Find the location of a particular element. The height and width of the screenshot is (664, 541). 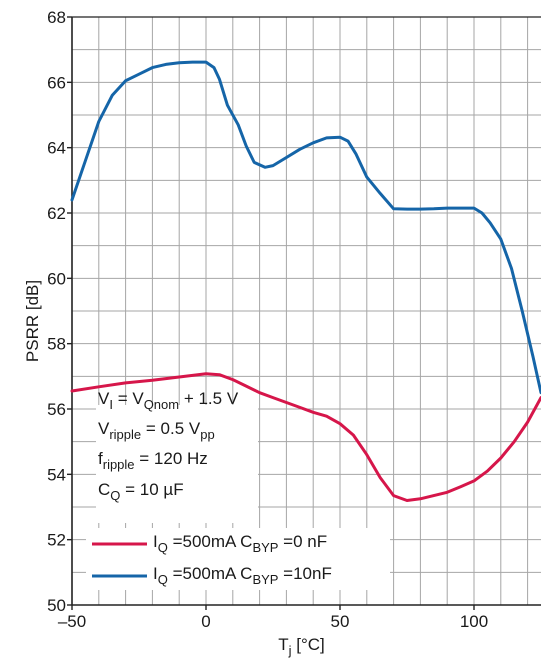

condition-line-4: CQ = 10 µF is located at coordinates (141, 491).